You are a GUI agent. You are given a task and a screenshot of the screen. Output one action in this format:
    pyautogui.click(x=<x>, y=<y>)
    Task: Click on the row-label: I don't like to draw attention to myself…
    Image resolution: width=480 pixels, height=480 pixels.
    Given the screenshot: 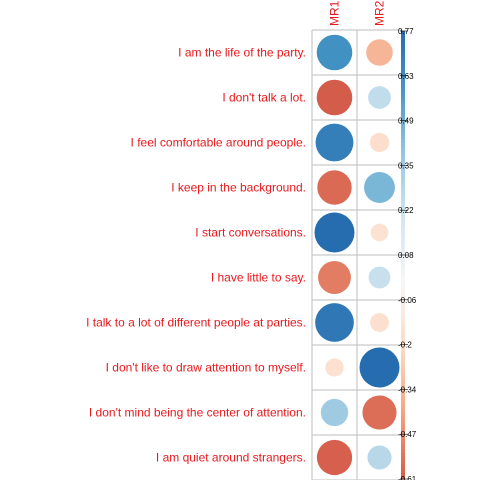 What is the action you would take?
    pyautogui.click(x=206, y=368)
    